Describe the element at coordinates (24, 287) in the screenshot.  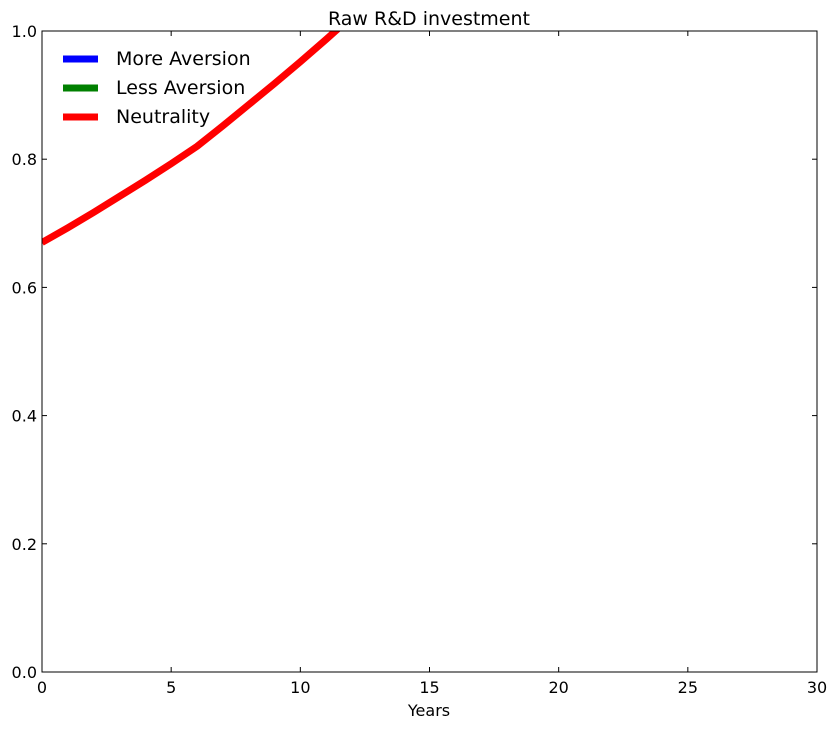
I see `y-tick-label: 0.6` at that location.